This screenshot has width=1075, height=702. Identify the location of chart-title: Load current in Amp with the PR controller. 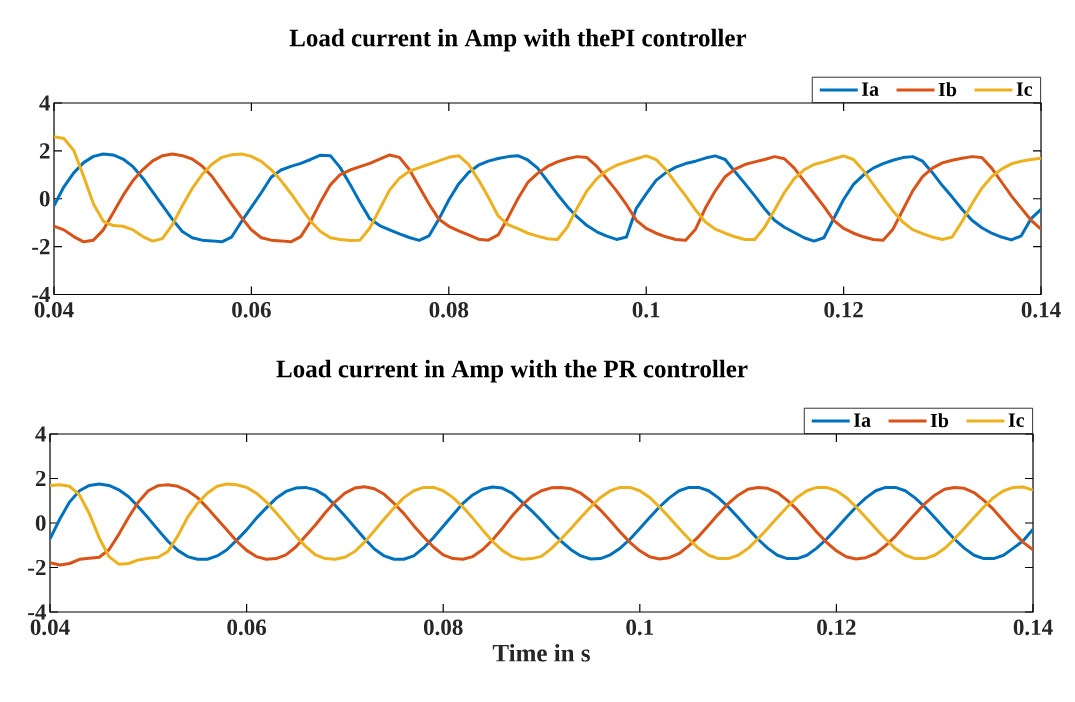
(512, 371).